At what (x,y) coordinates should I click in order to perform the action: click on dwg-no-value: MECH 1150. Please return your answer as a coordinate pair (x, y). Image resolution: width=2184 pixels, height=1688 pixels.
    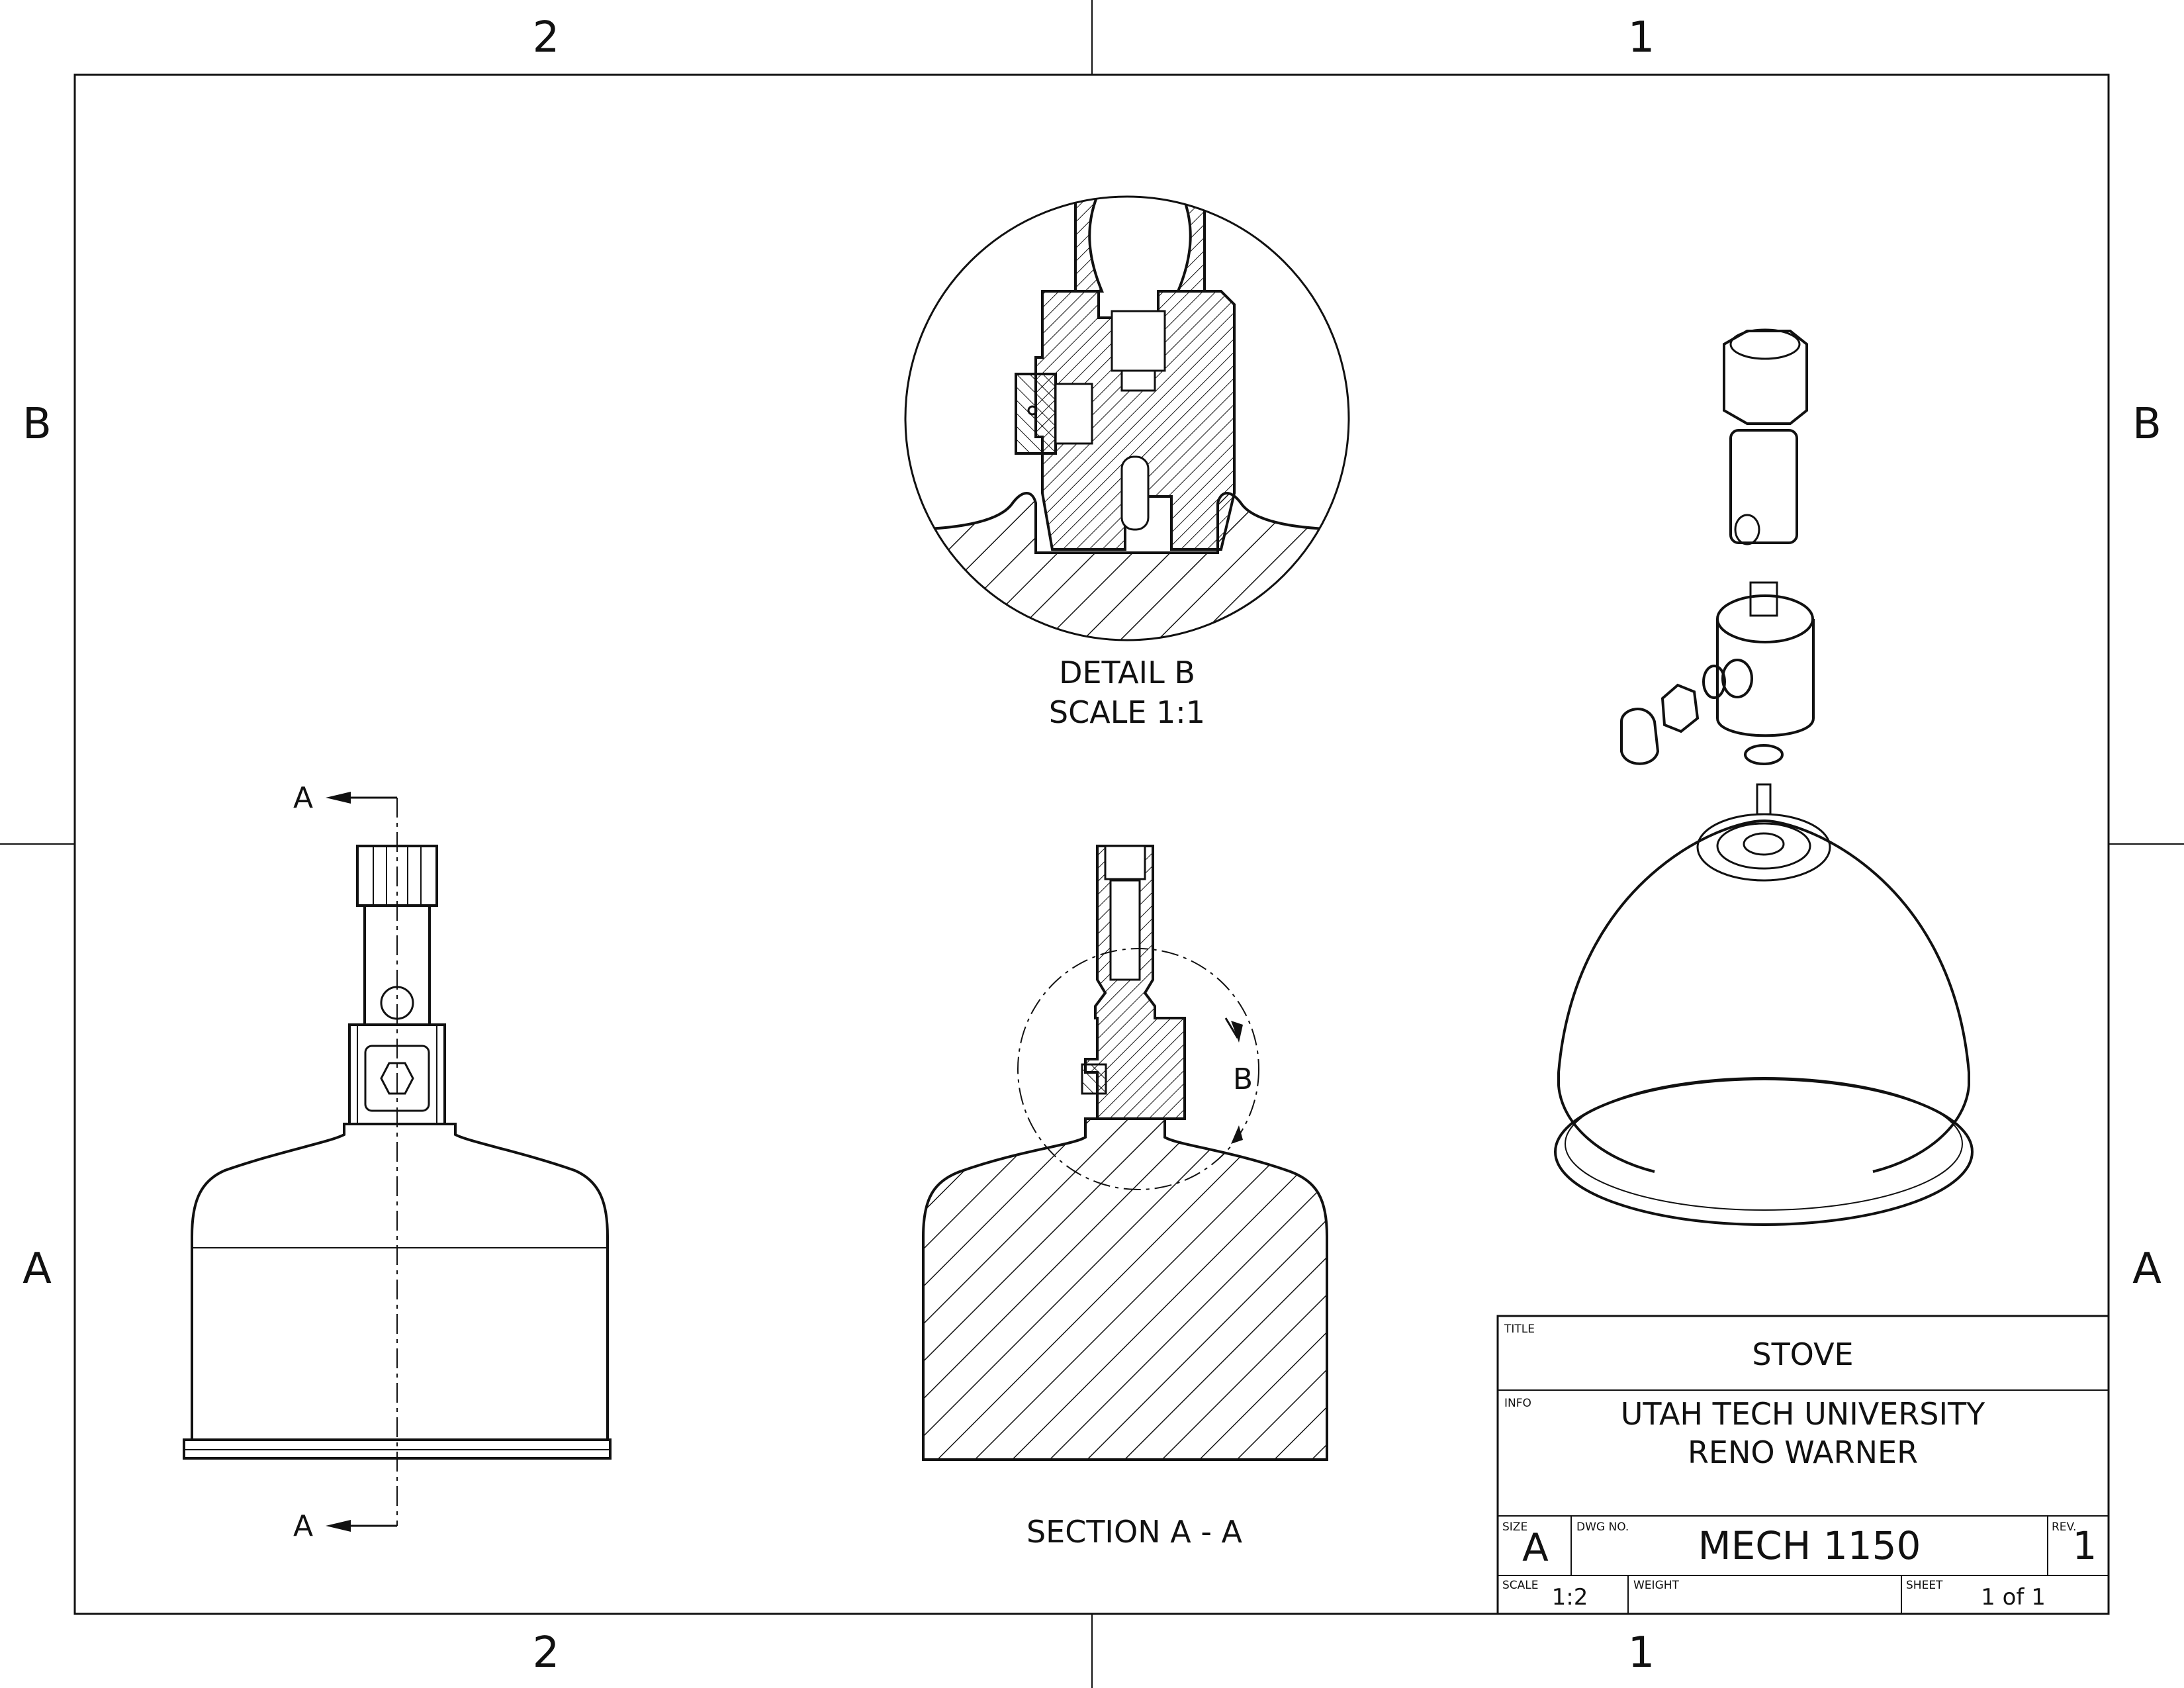
    Looking at the image, I should click on (1809, 1545).